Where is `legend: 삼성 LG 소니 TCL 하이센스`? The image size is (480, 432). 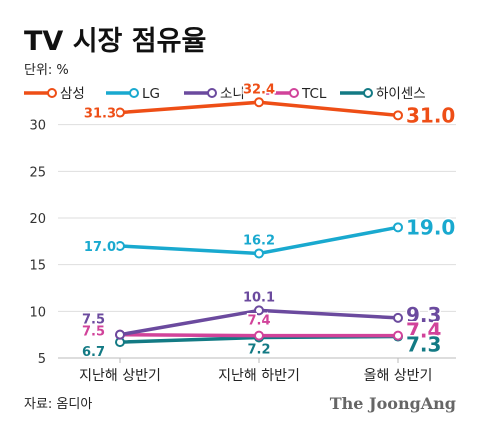
legend: 삼성 LG 소니 TCL 하이센스 is located at coordinates (225, 94).